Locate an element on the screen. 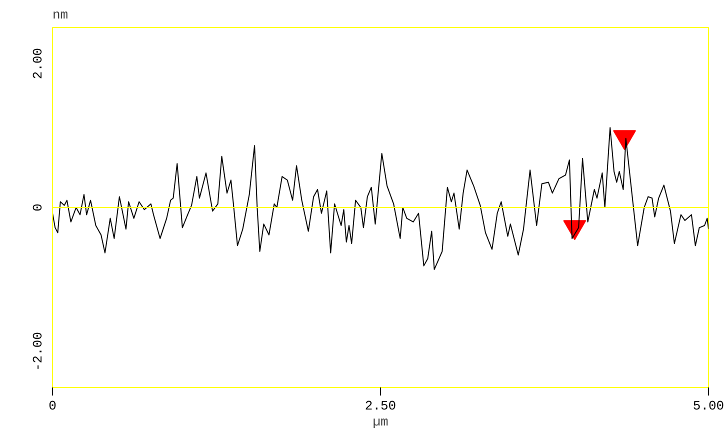  x-tick-label: 0 is located at coordinates (52, 406).